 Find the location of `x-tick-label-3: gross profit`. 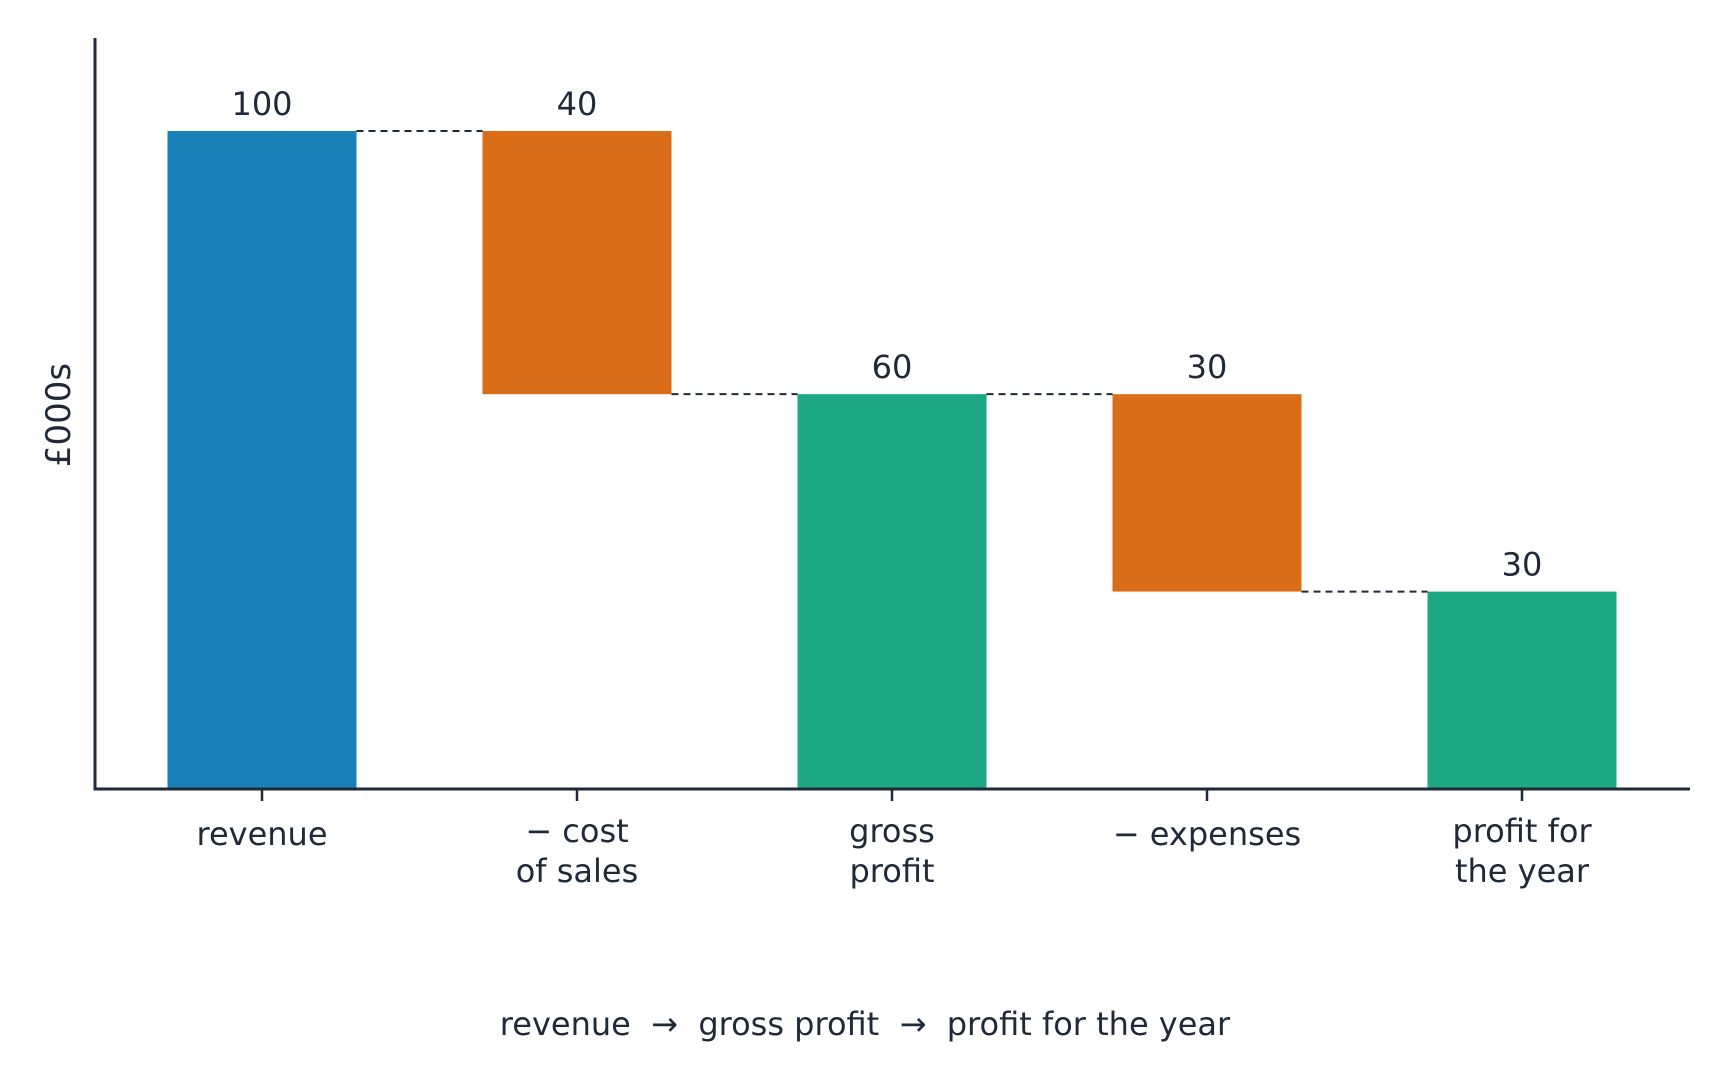

x-tick-label-3: gross profit is located at coordinates (892, 851).